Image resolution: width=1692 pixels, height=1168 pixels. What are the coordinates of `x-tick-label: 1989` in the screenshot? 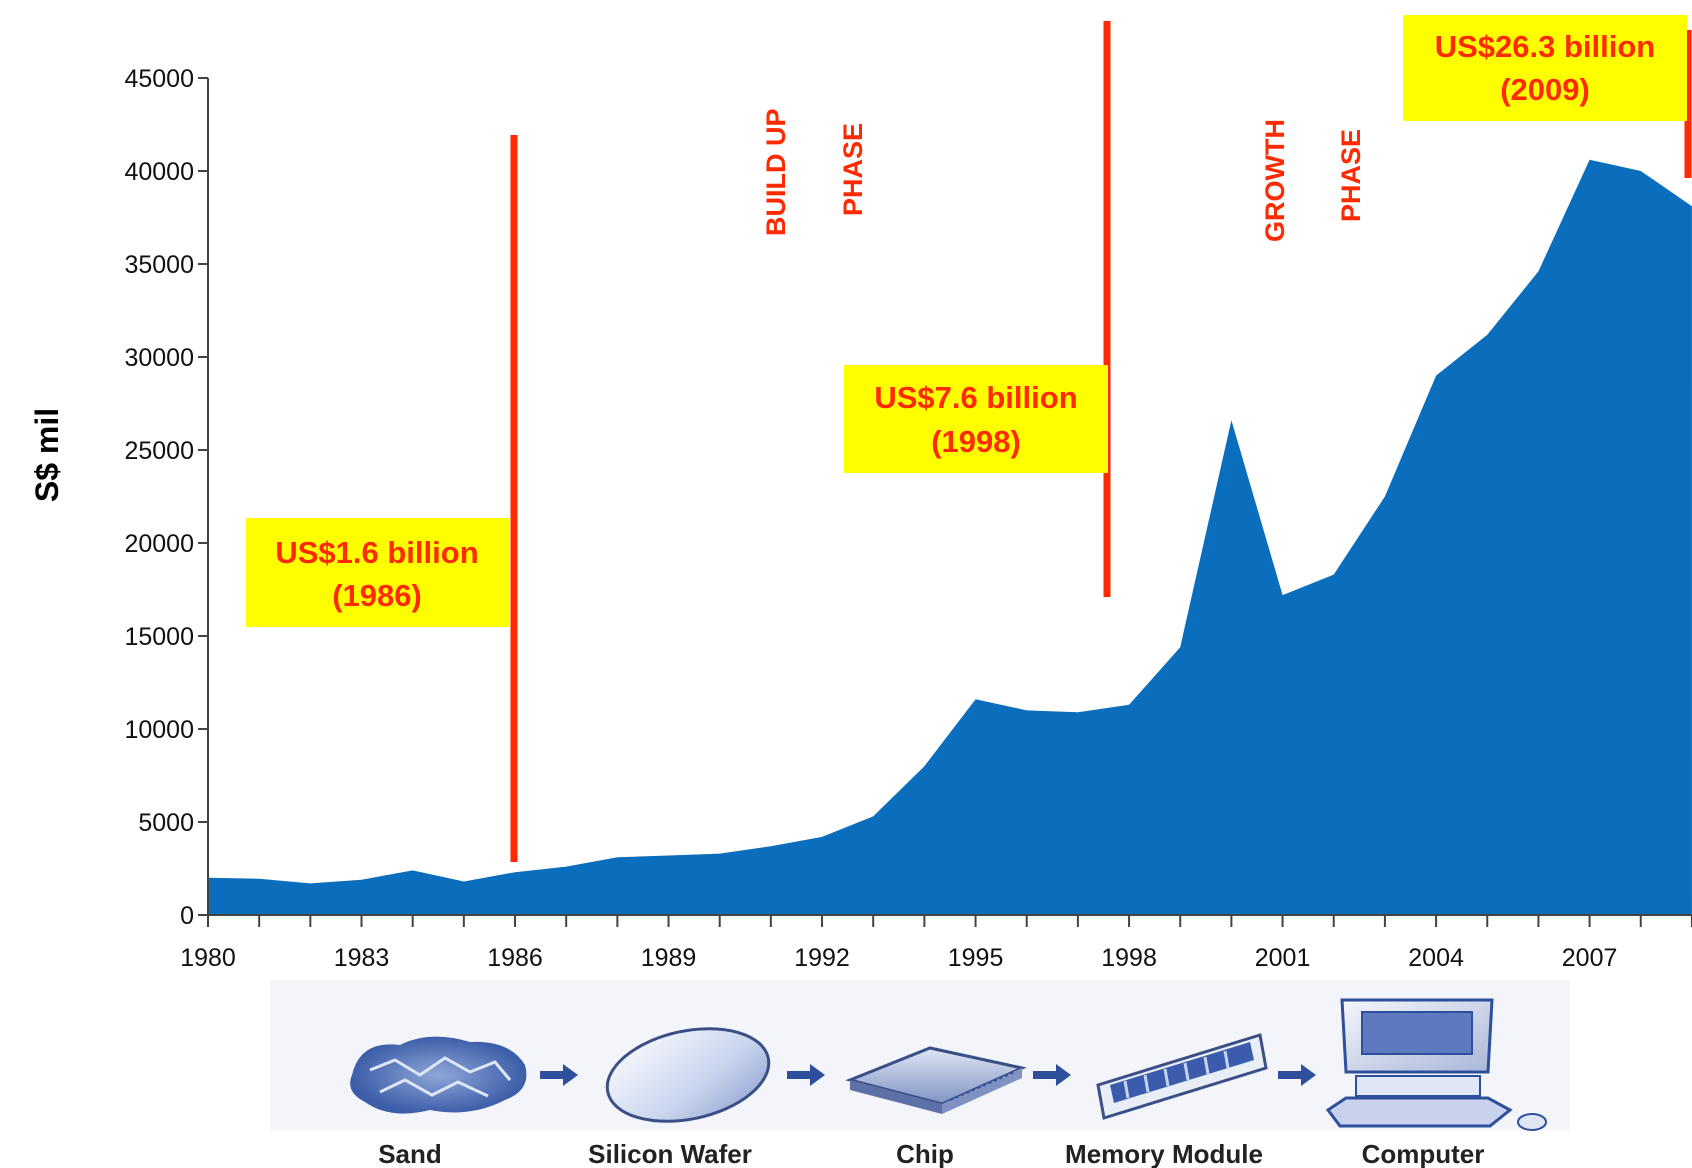 It's located at (669, 958).